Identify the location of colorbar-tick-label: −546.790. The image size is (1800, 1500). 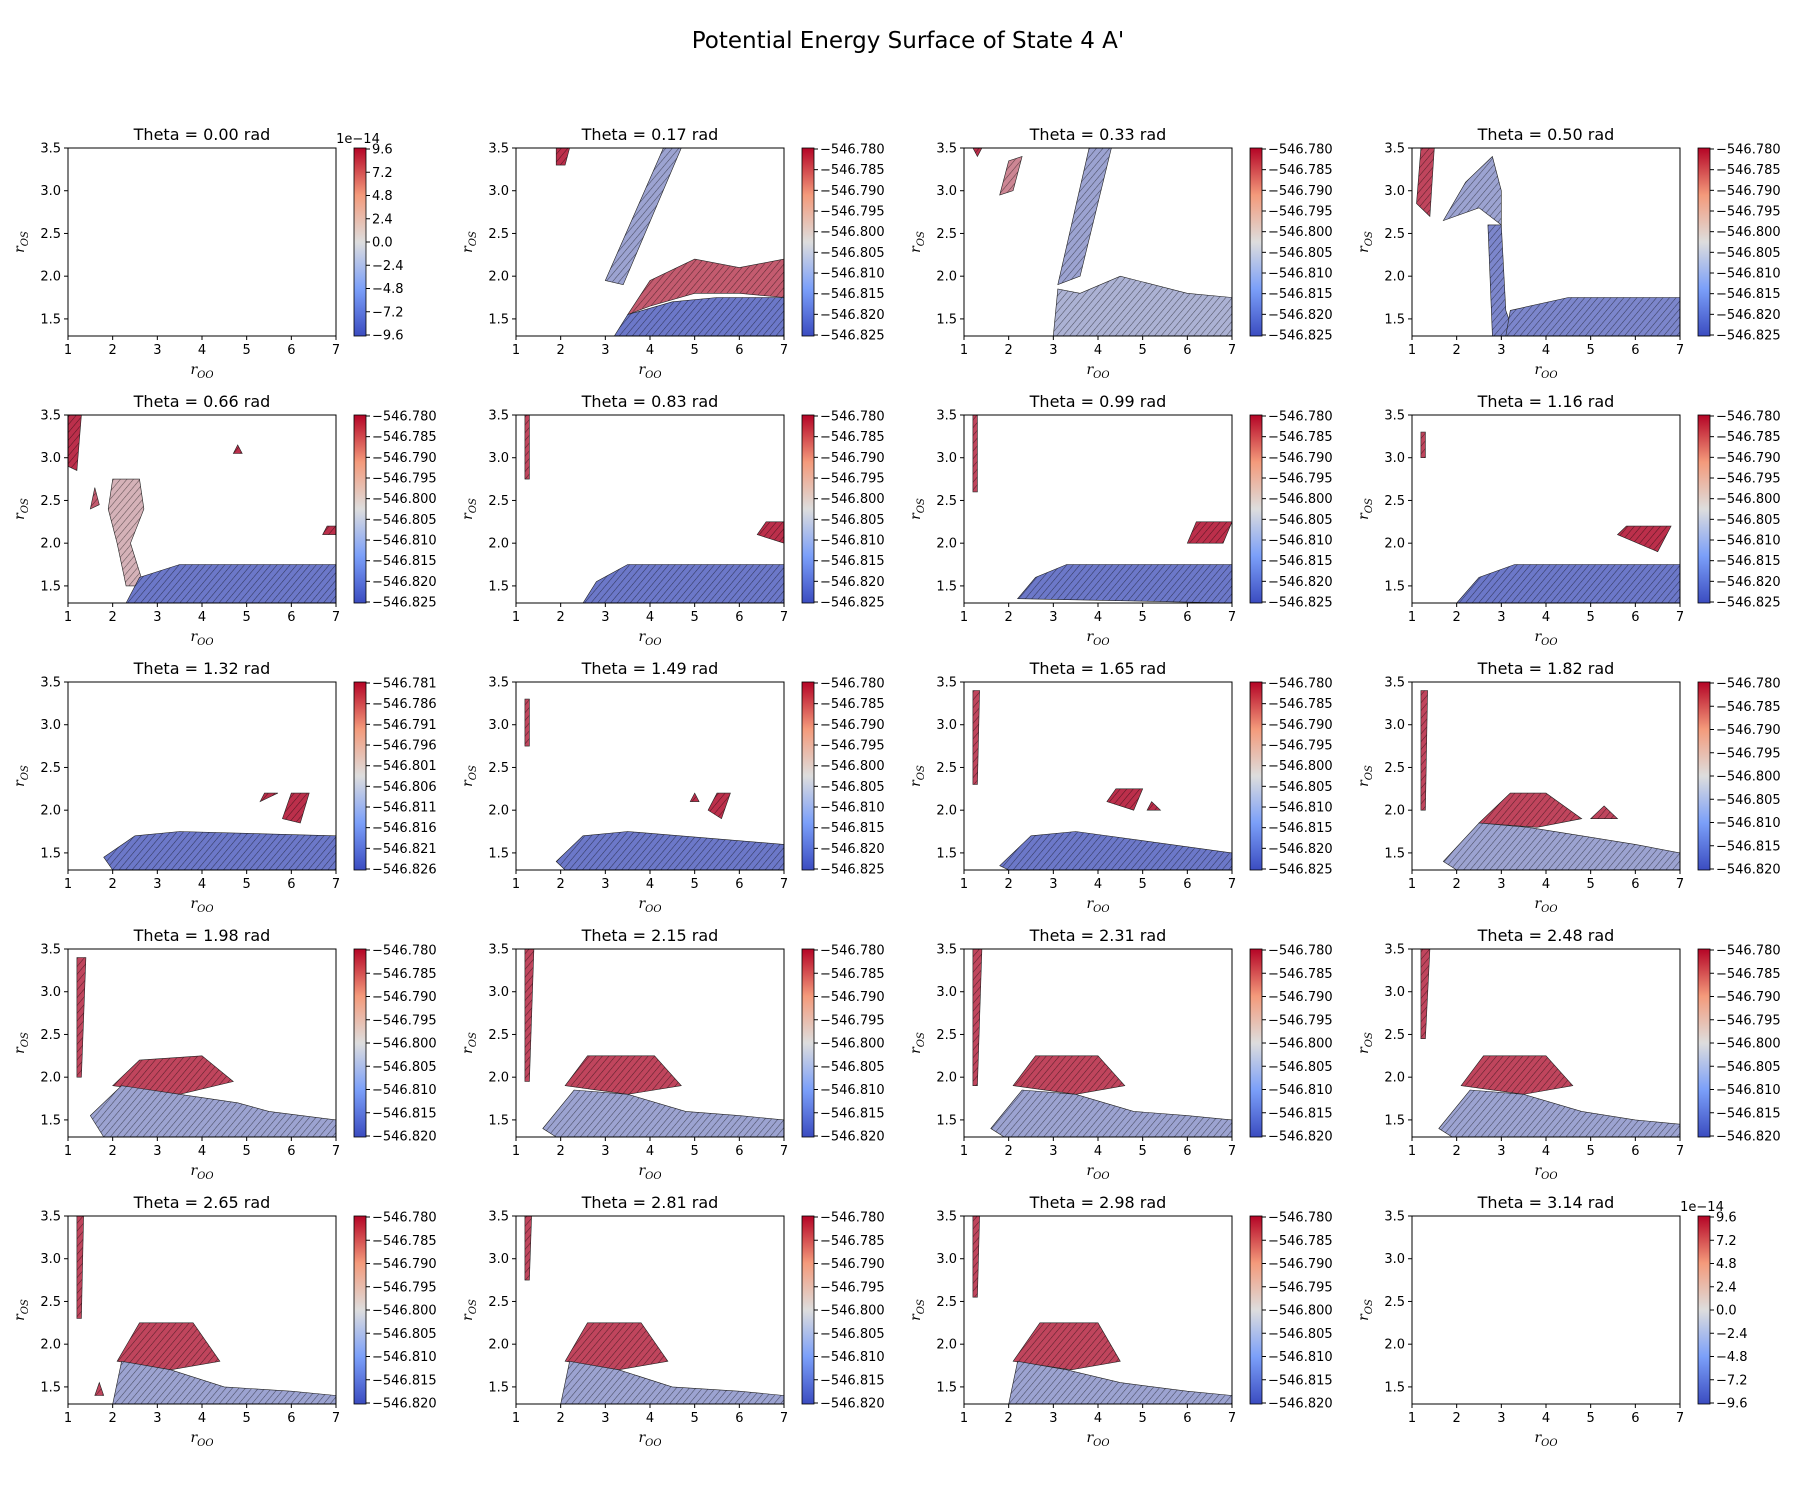
(404, 1264).